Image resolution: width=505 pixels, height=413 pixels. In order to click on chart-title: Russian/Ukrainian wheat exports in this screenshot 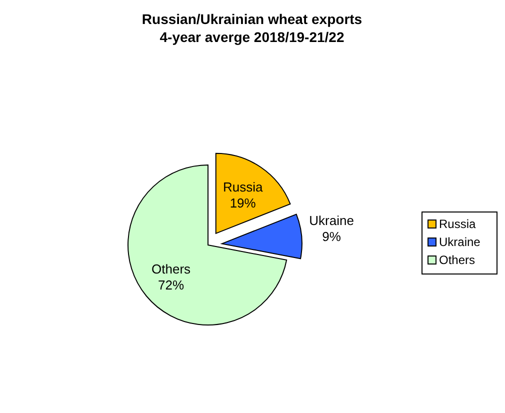, I will do `click(252, 19)`.